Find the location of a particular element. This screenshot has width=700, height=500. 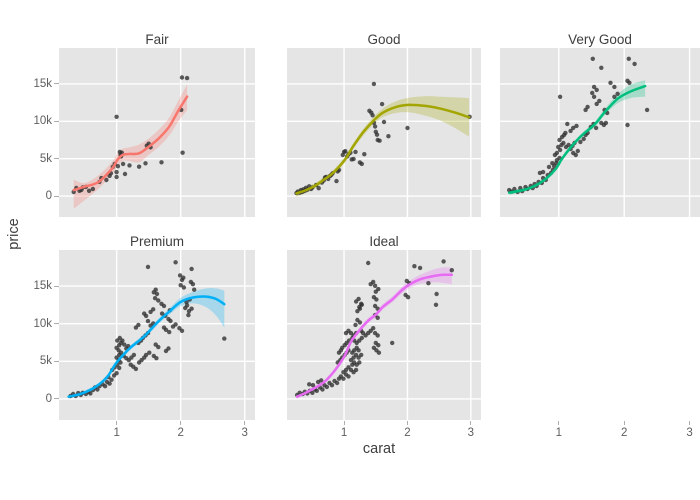

trend-line-ideal is located at coordinates (374, 335).